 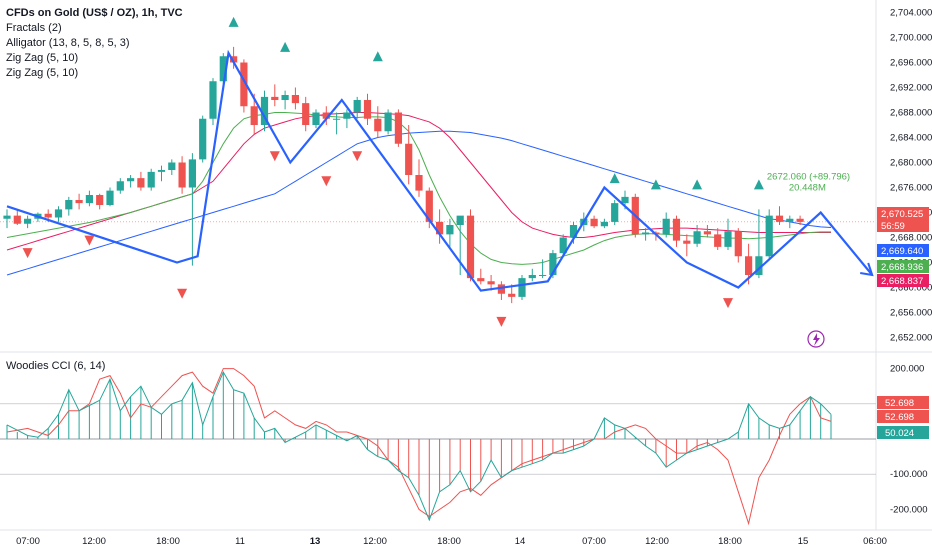 What do you see at coordinates (911, 313) in the screenshot?
I see `price-axis-tick: 2,656.000` at bounding box center [911, 313].